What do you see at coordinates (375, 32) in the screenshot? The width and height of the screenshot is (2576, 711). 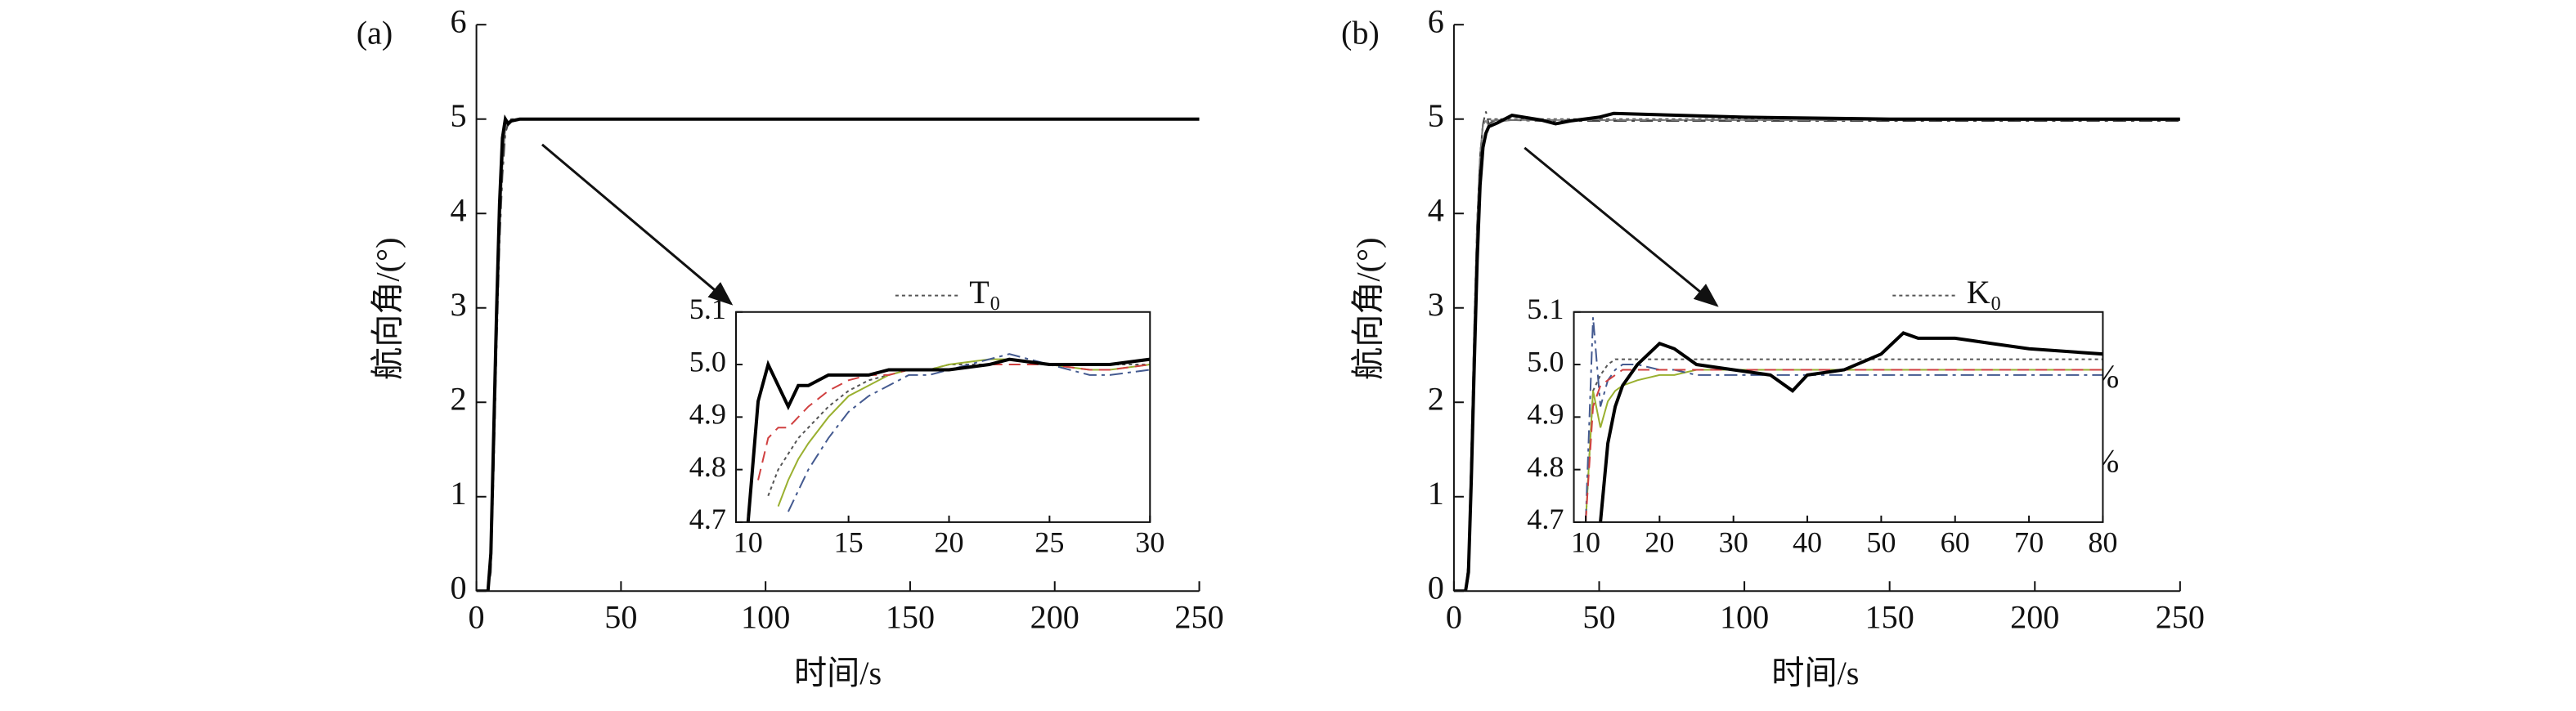 I see `panel-label: (a)` at bounding box center [375, 32].